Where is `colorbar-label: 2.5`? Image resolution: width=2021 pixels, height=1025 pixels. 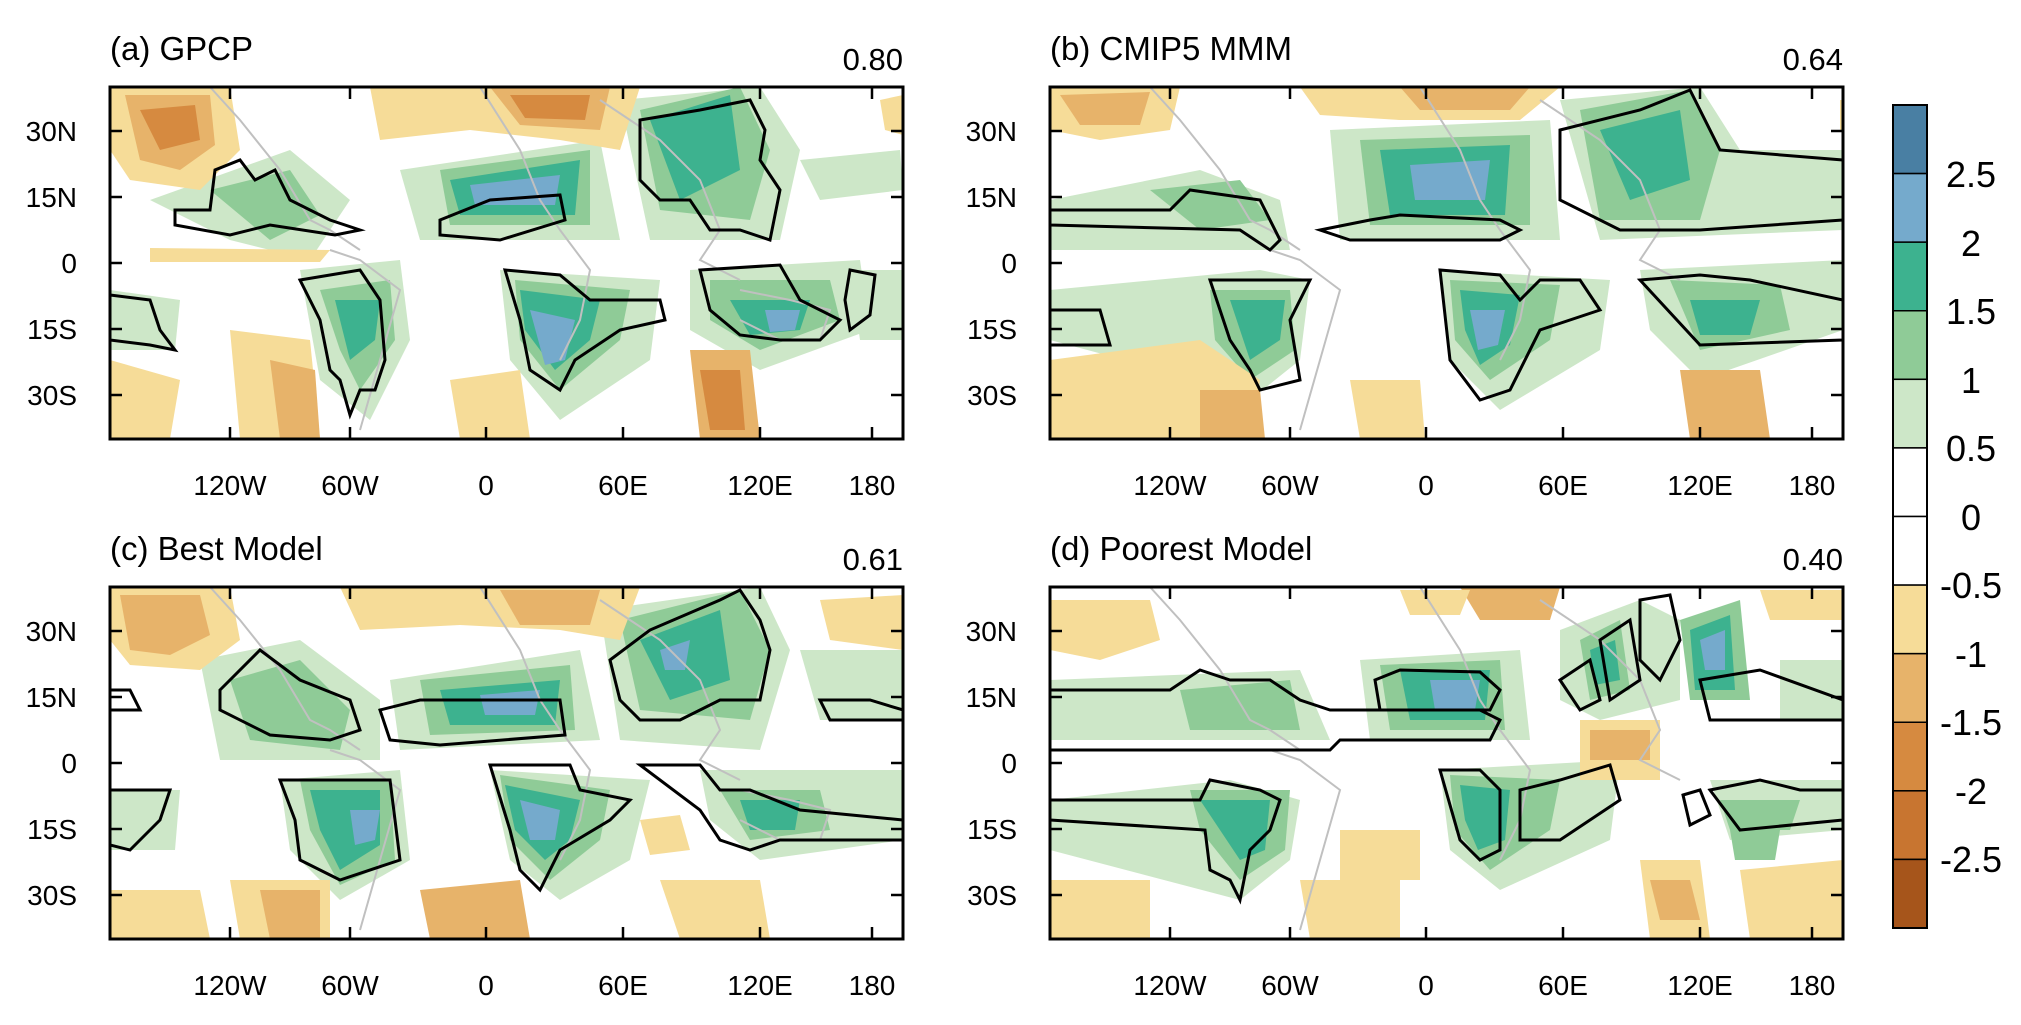
colorbar-label: 2.5 is located at coordinates (1971, 174).